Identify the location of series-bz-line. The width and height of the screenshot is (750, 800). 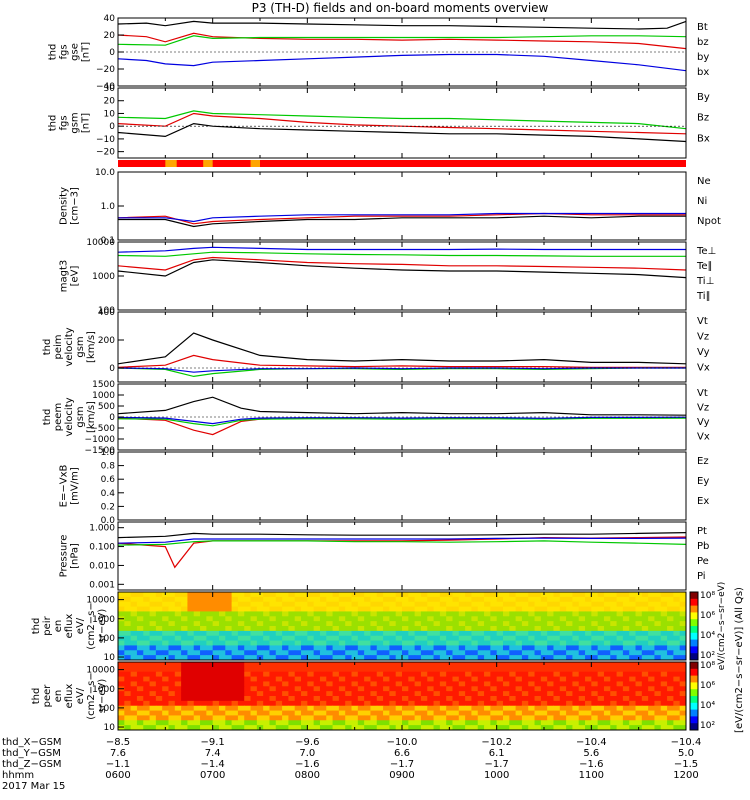
(402, 132).